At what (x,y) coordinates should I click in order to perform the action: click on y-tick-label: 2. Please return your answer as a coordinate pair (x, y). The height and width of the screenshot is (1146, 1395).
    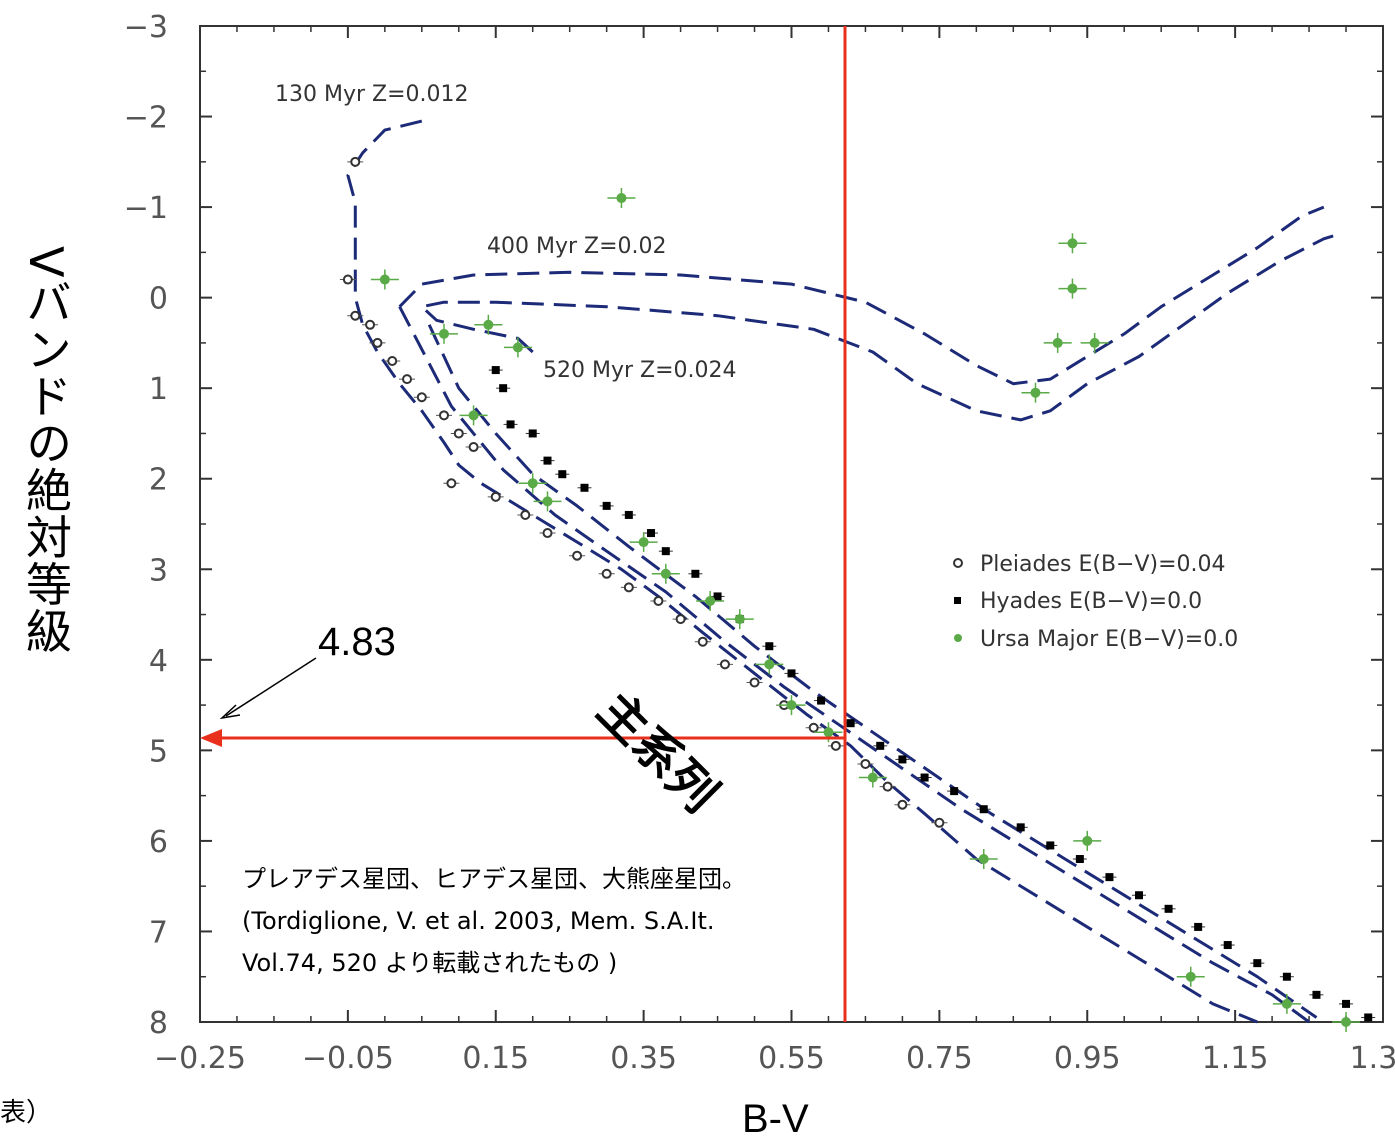
    Looking at the image, I should click on (158, 480).